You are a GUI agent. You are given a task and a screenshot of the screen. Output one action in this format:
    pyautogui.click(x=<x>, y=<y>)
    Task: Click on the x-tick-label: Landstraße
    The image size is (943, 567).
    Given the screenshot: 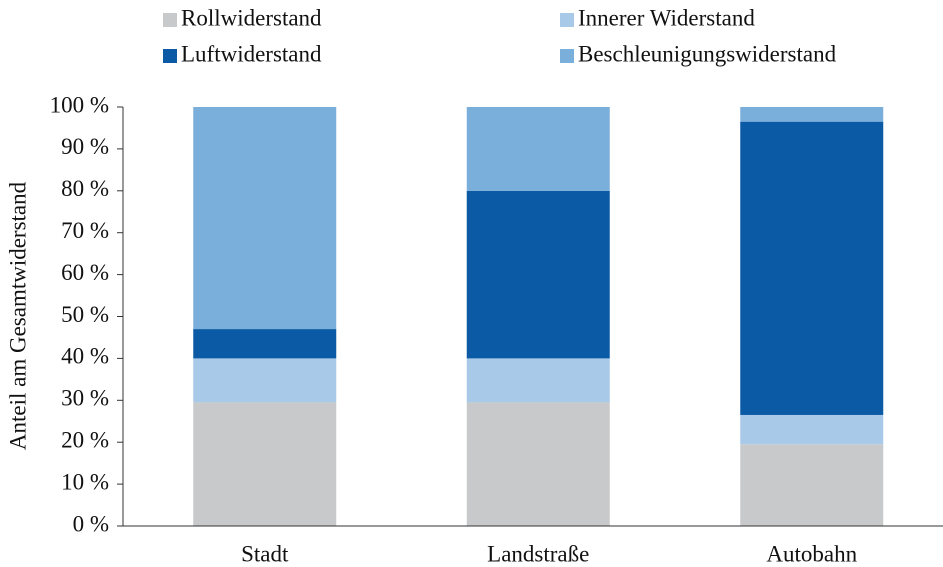 What is the action you would take?
    pyautogui.click(x=538, y=553)
    